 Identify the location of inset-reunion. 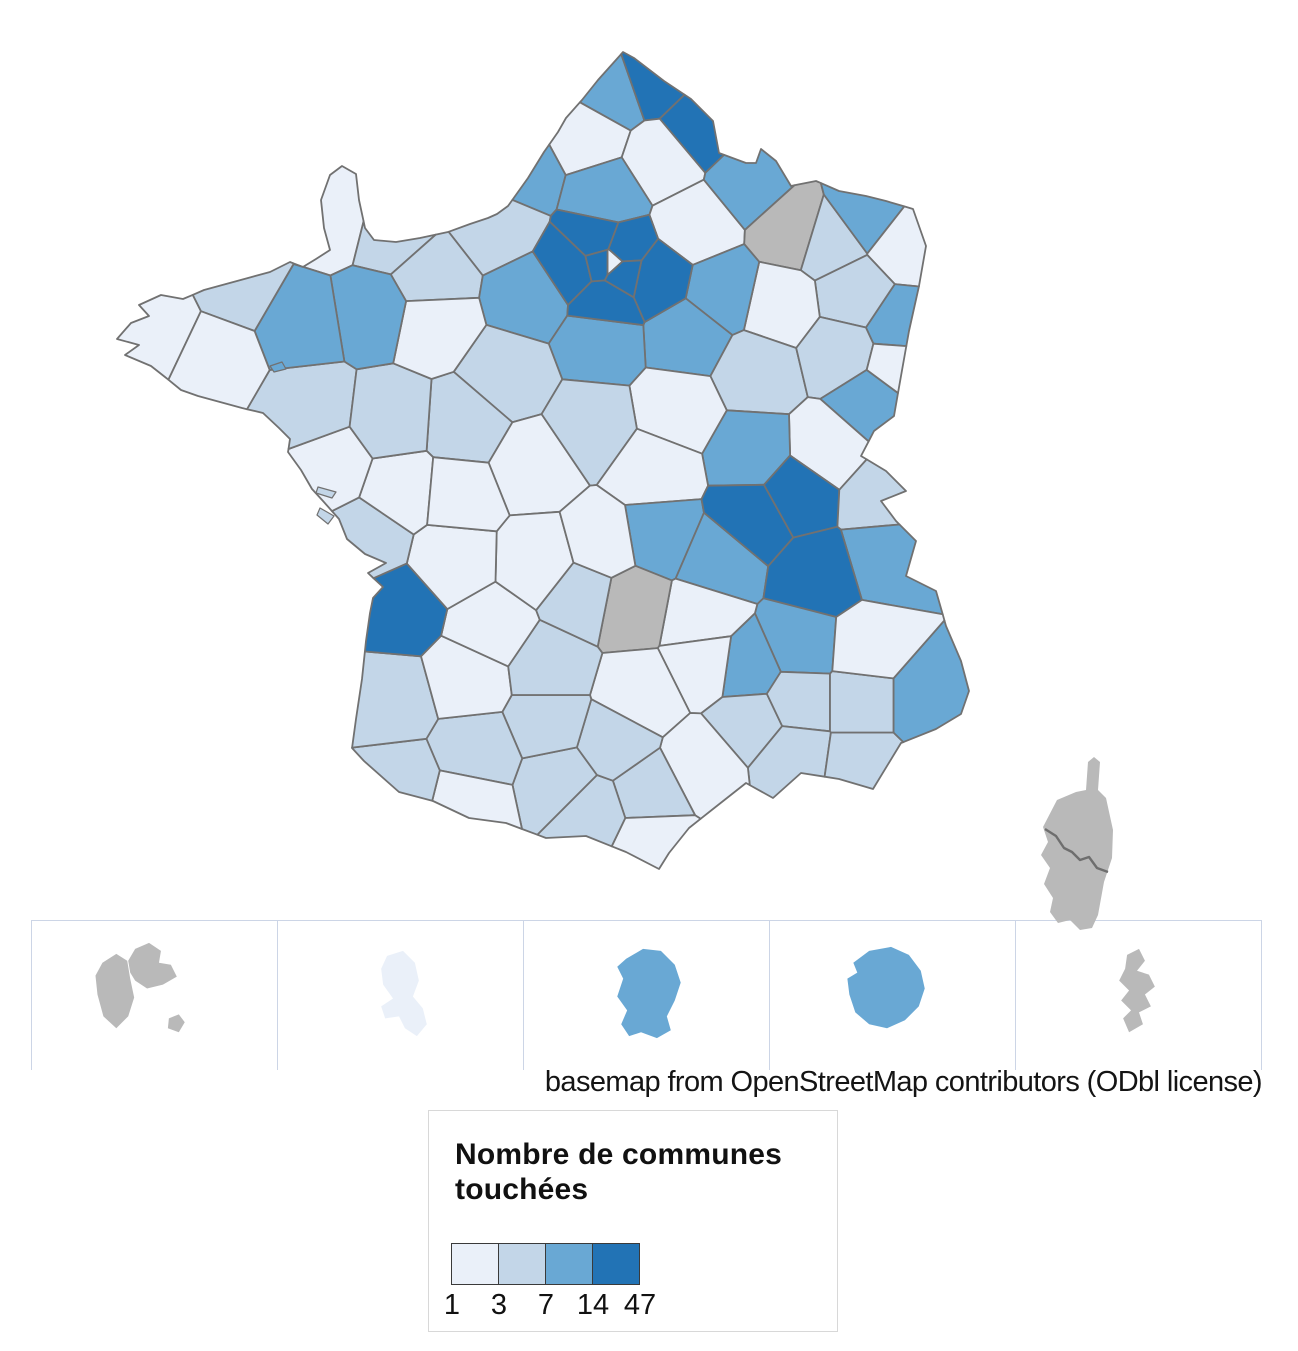
(892, 995).